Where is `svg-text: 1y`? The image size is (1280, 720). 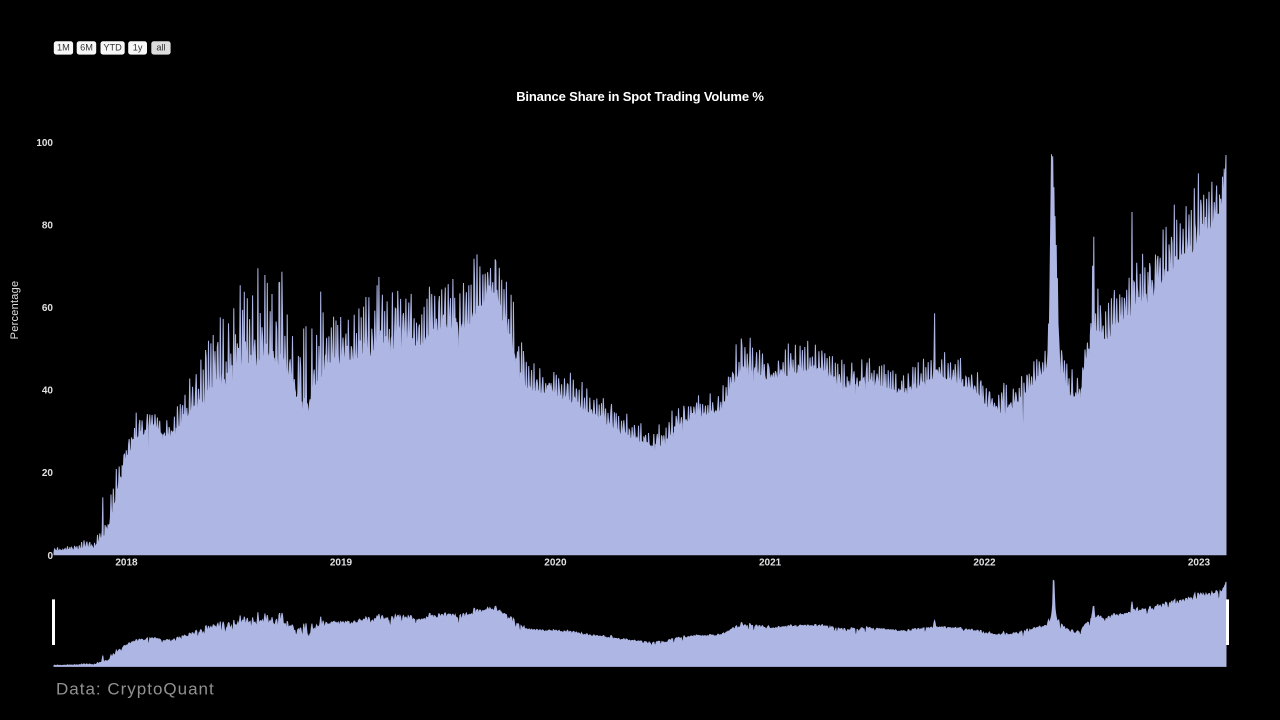
svg-text: 1y is located at coordinates (138, 47).